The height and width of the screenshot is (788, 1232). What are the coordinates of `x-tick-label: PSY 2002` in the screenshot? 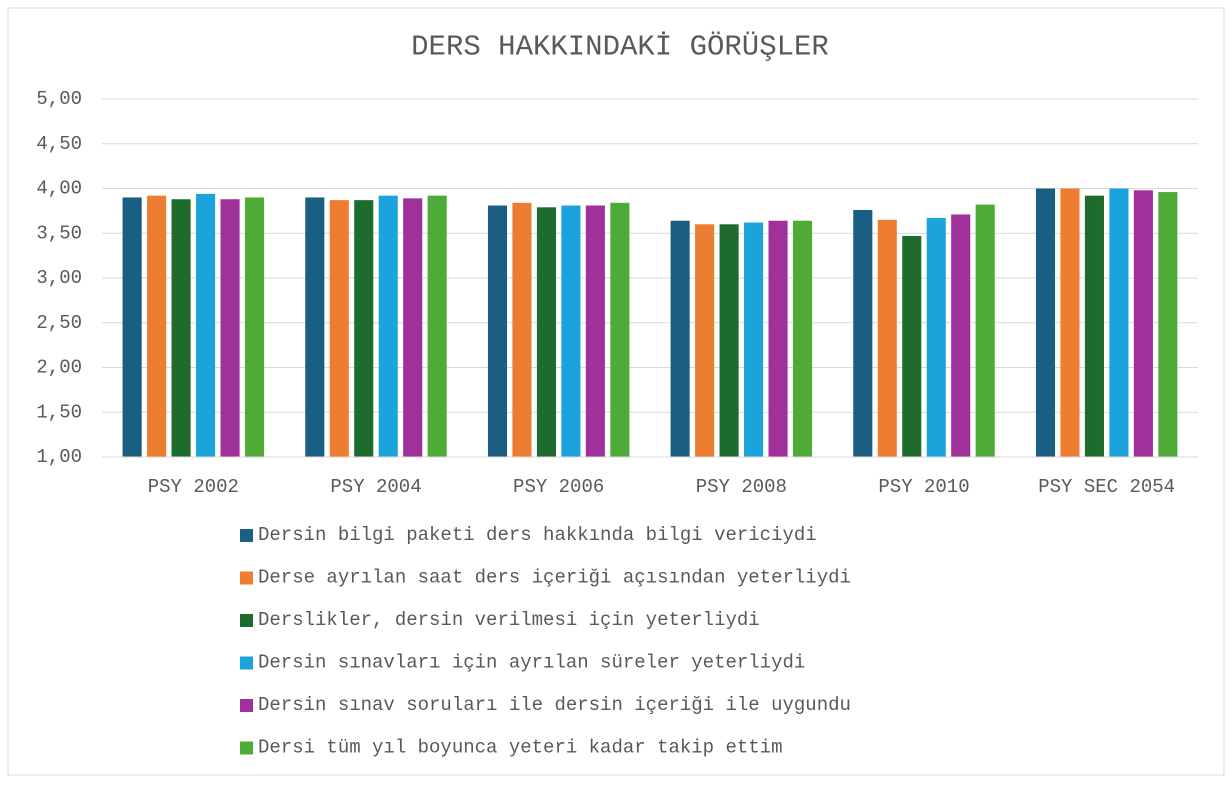 It's located at (193, 487).